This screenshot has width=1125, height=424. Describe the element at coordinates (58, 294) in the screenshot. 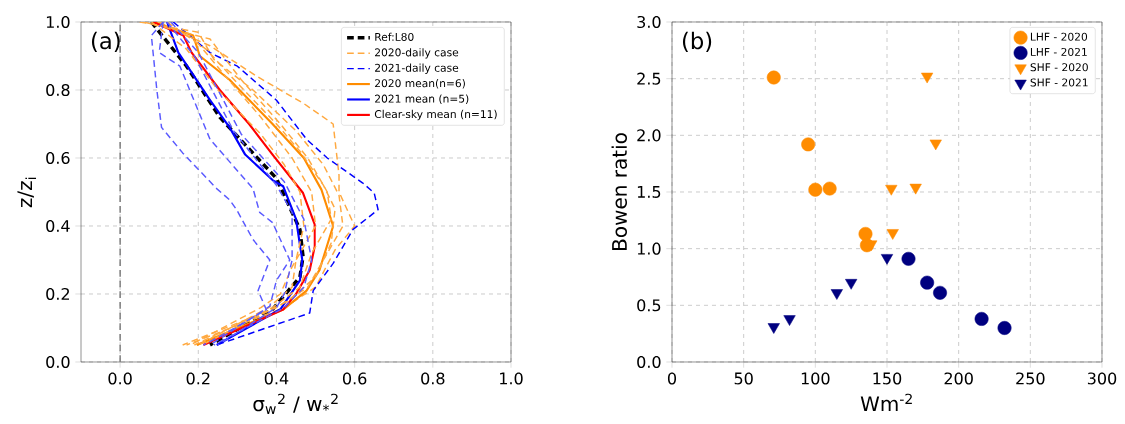

I see `y-tick-label: 0.2` at that location.